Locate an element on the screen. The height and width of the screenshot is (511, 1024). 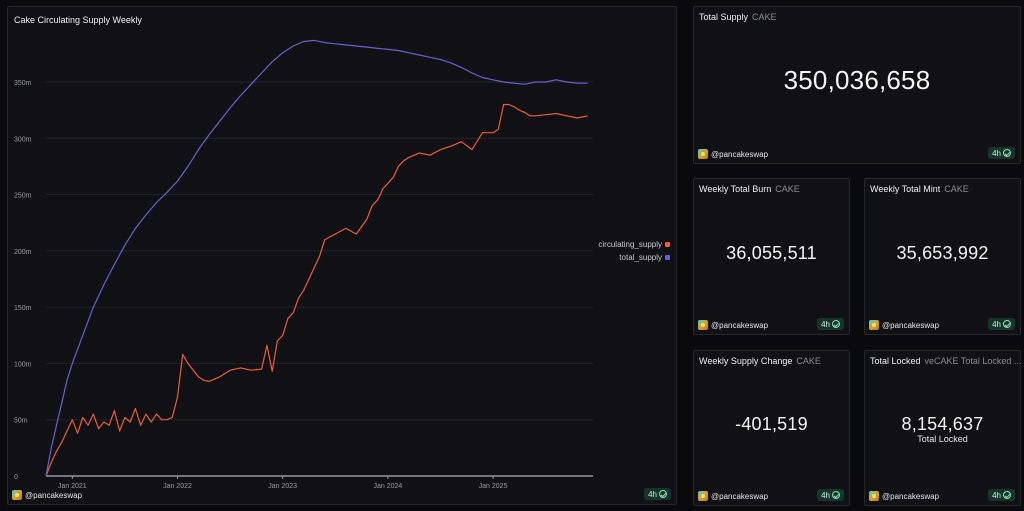
card-title: Weekly Total Burn CAKE is located at coordinates (749, 189).